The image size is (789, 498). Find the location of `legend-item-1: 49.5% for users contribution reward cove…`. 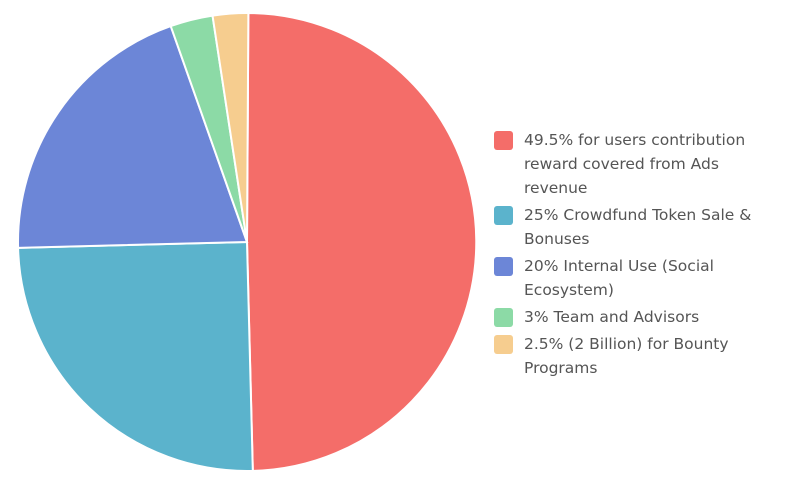

legend-item-1: 49.5% for users contribution reward cove… is located at coordinates (640, 164).